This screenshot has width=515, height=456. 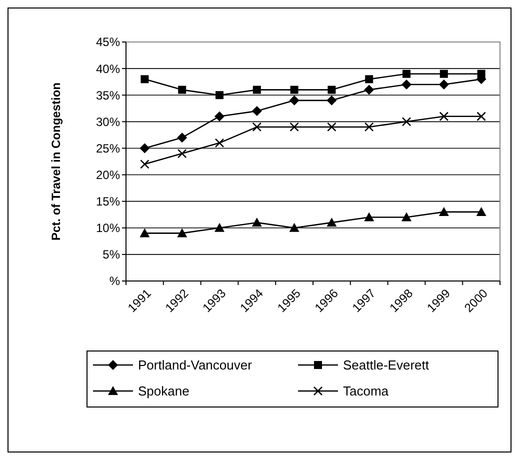 What do you see at coordinates (108, 121) in the screenshot?
I see `y-tick-label: 30%` at bounding box center [108, 121].